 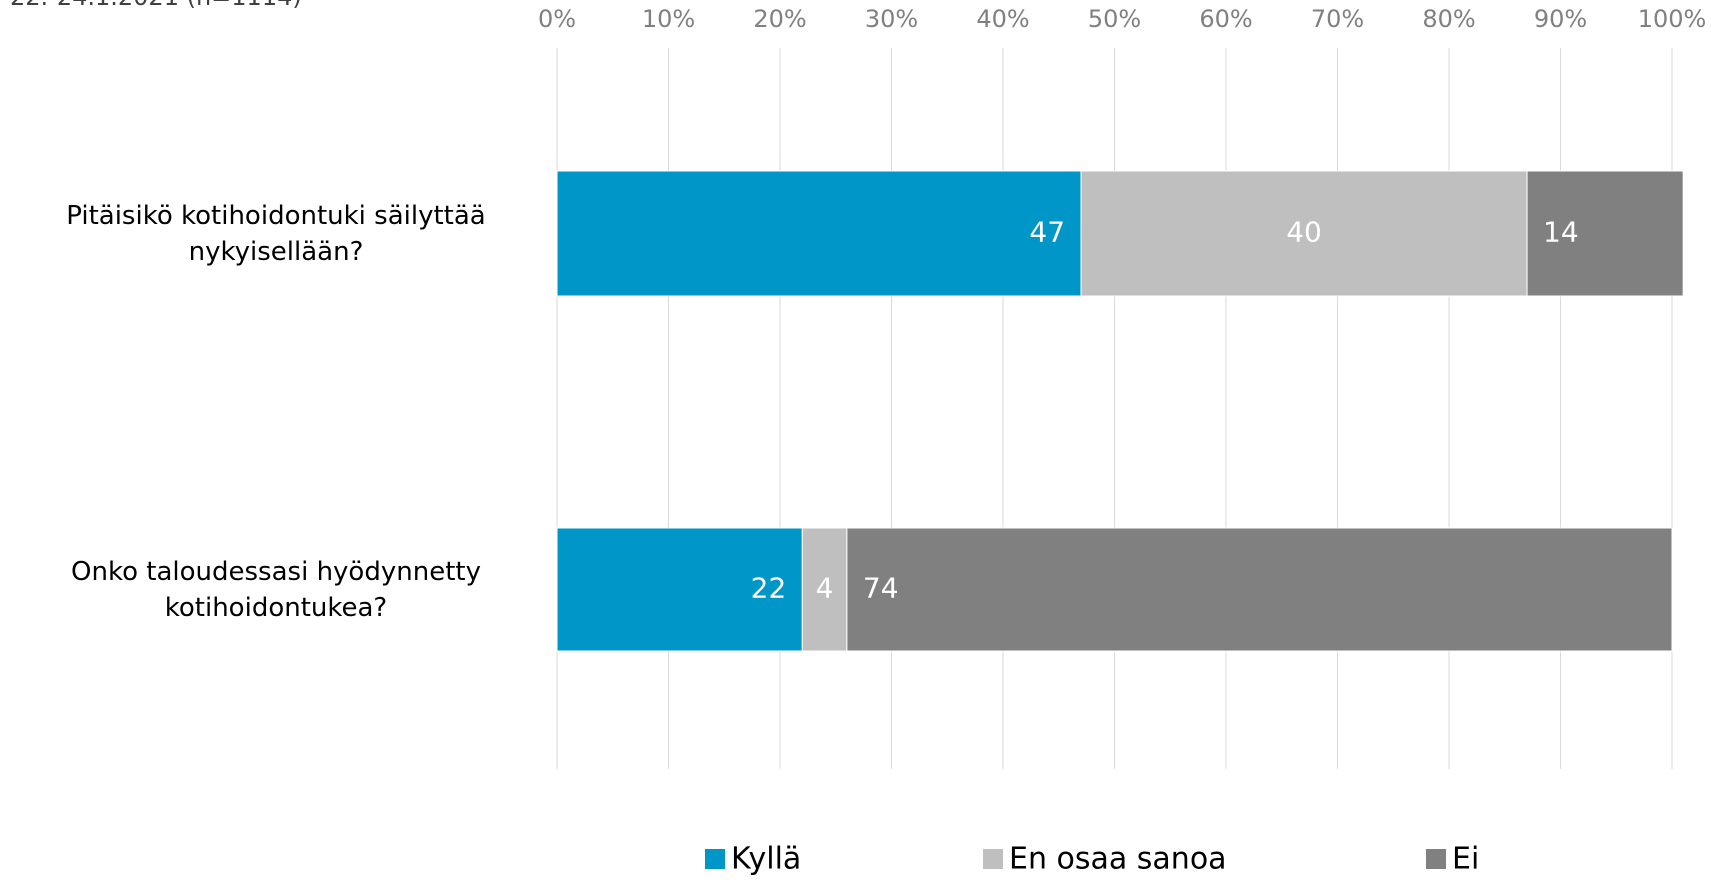 I want to click on legend-label: En osaa sanoa, so click(x=1118, y=859).